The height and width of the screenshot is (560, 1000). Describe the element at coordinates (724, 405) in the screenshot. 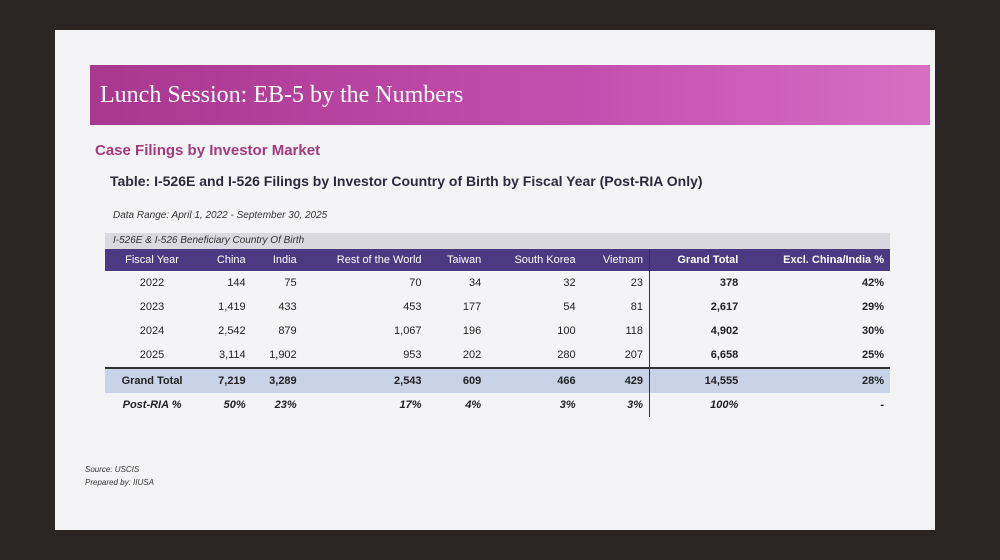

I see `cell: 100%` at that location.